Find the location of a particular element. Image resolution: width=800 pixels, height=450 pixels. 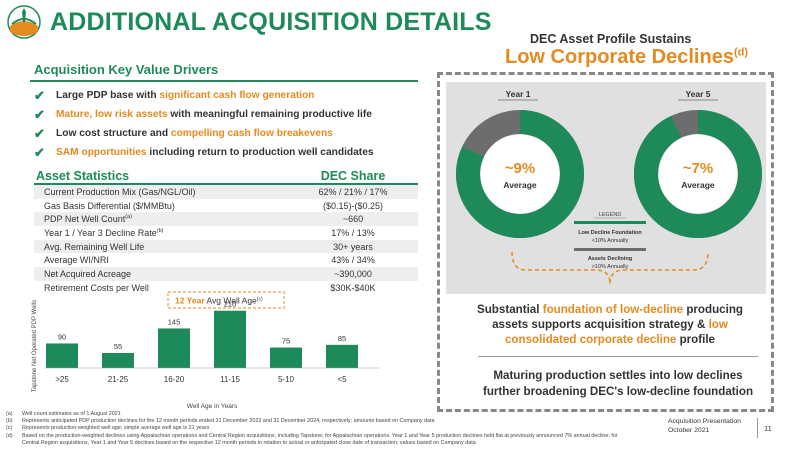

decline-title: Low Corporate Declines(d) is located at coordinates (626, 57).